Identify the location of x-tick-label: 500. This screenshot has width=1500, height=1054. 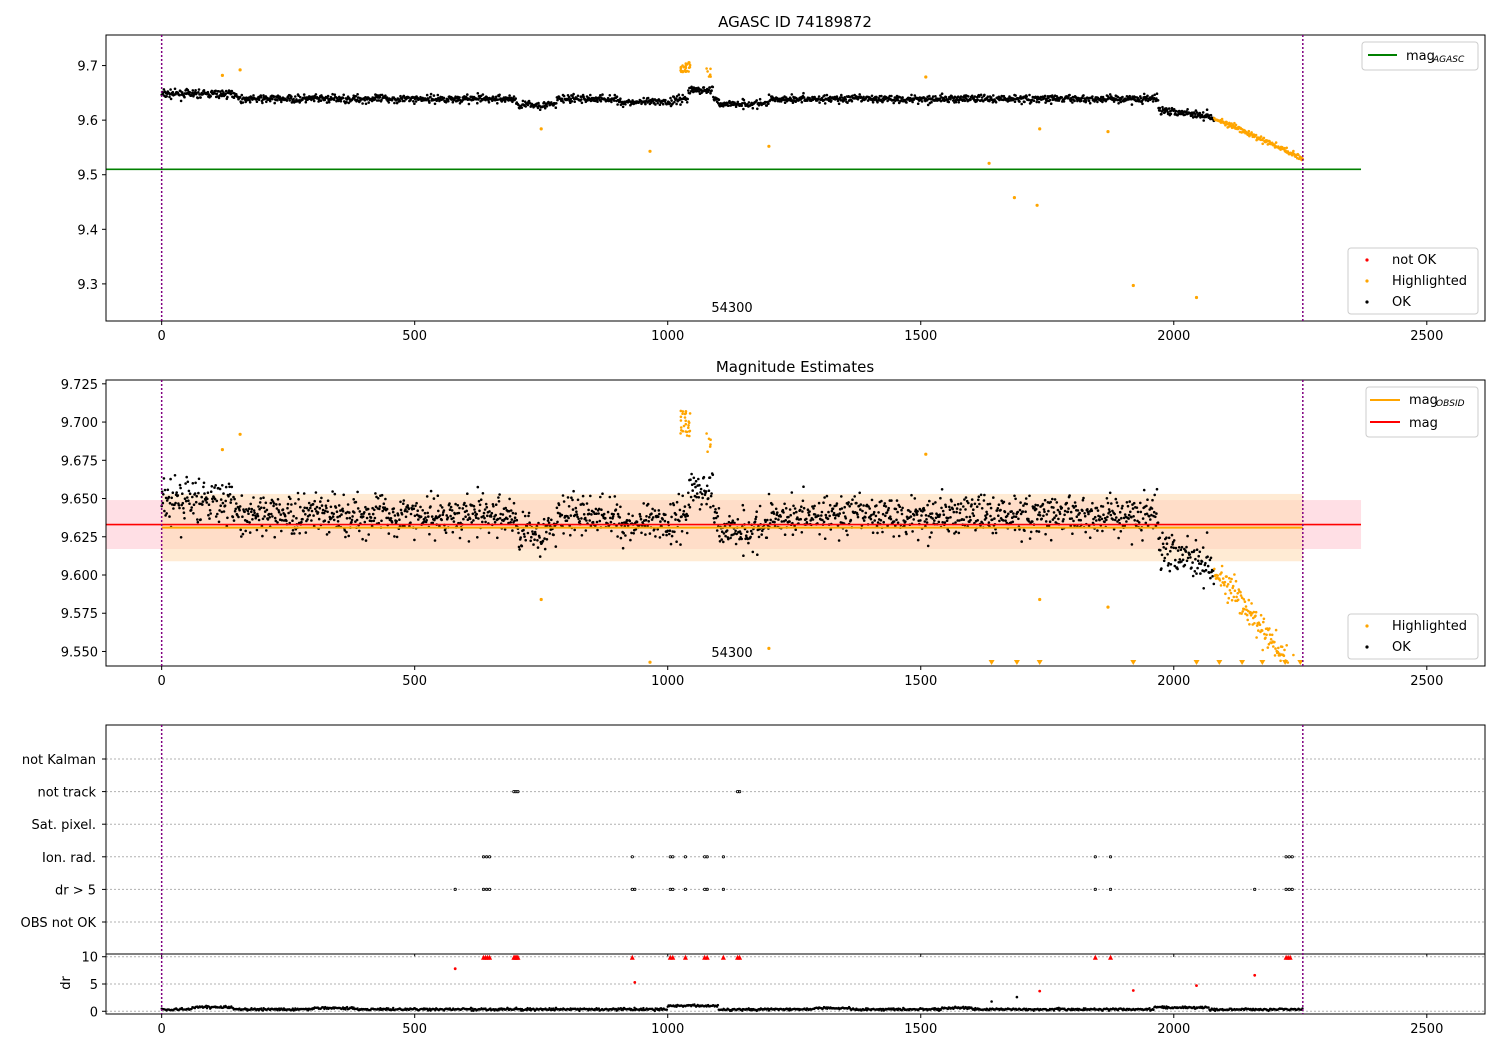
(414, 681).